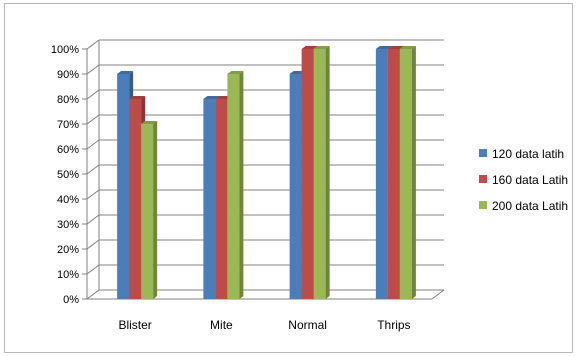  Describe the element at coordinates (71, 300) in the screenshot. I see `y-tick-label: 0%` at that location.